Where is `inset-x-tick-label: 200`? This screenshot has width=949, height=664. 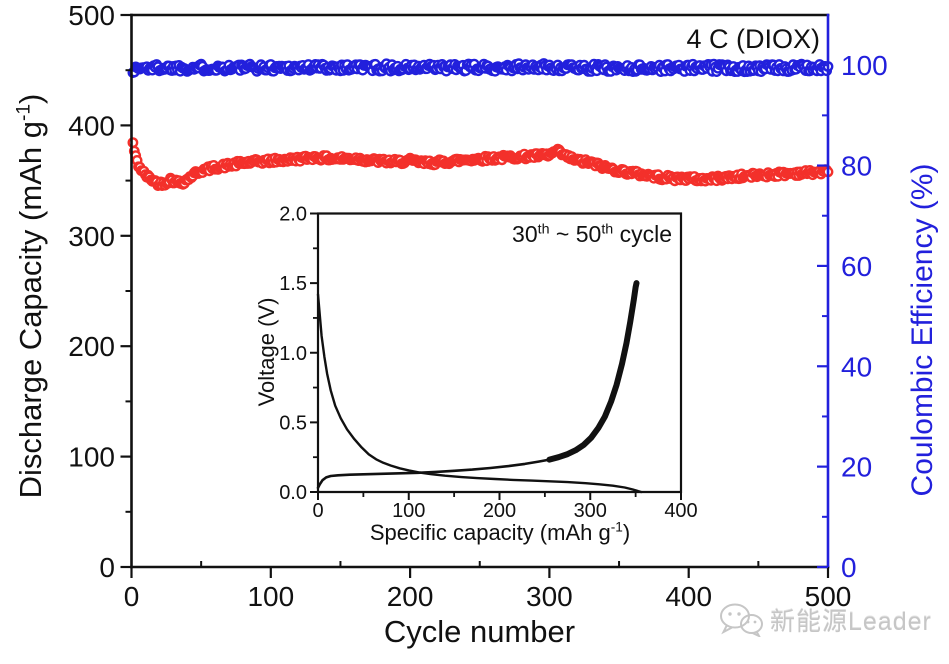 inset-x-tick-label: 200 is located at coordinates (499, 511).